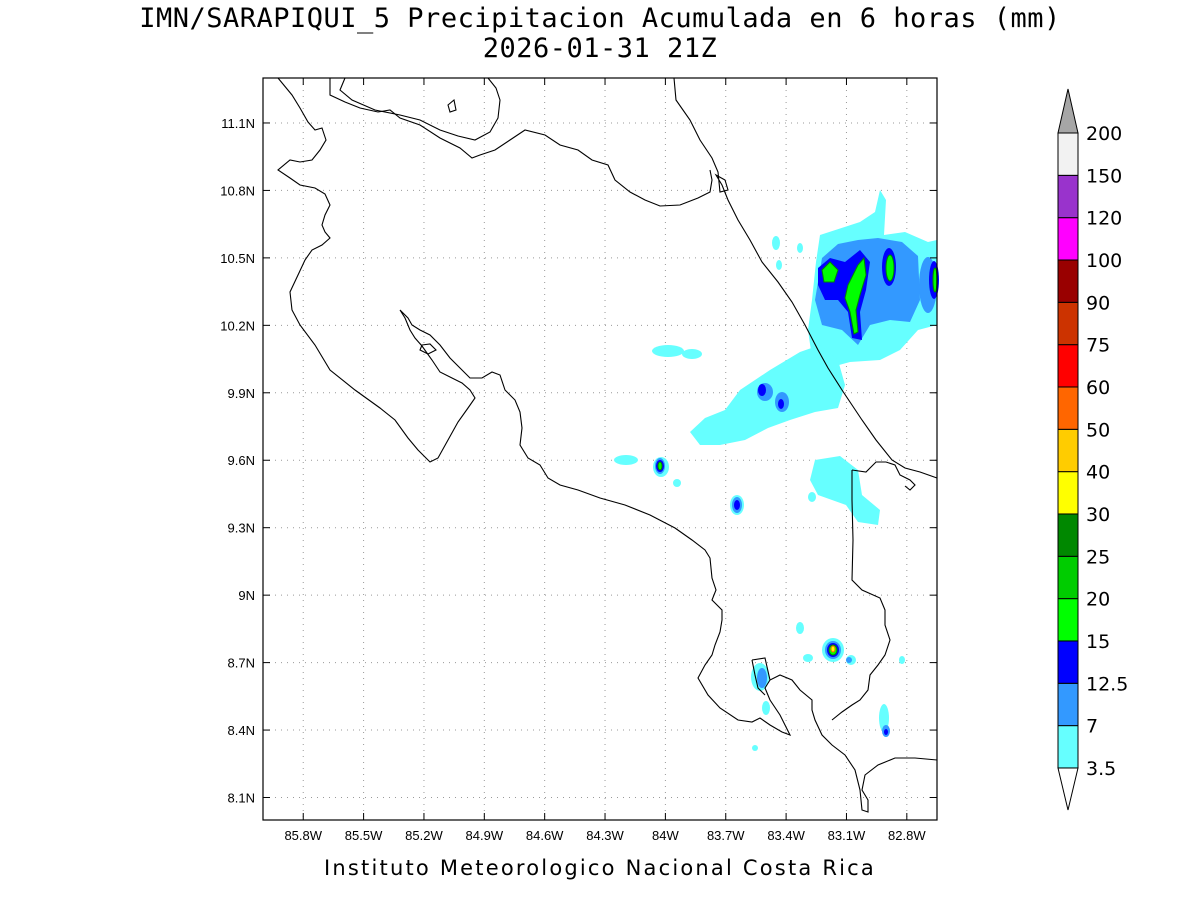  Describe the element at coordinates (241, 528) in the screenshot. I see `lat-tick-label: 9.3N` at that location.